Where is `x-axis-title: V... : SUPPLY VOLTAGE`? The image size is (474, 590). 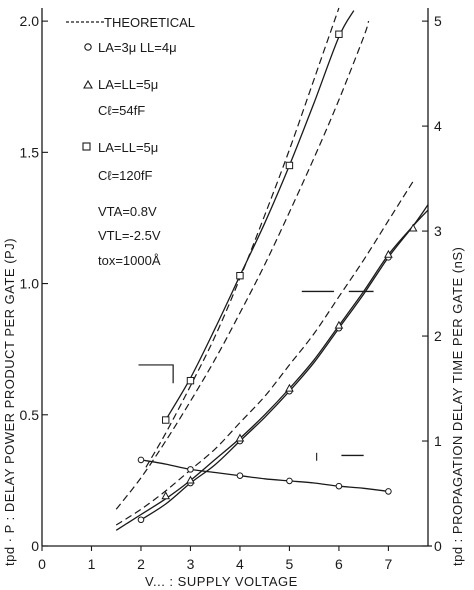 x-axis-title: V... : SUPPLY VOLTAGE is located at coordinates (221, 581).